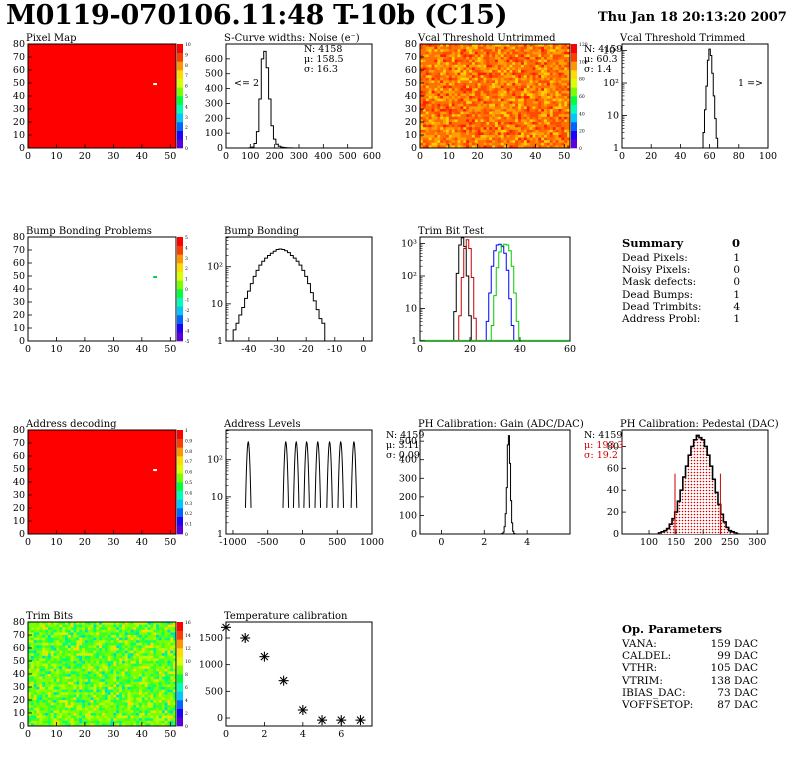 The height and width of the screenshot is (772, 796). Describe the element at coordinates (245, 638) in the screenshot. I see `data-point` at that location.